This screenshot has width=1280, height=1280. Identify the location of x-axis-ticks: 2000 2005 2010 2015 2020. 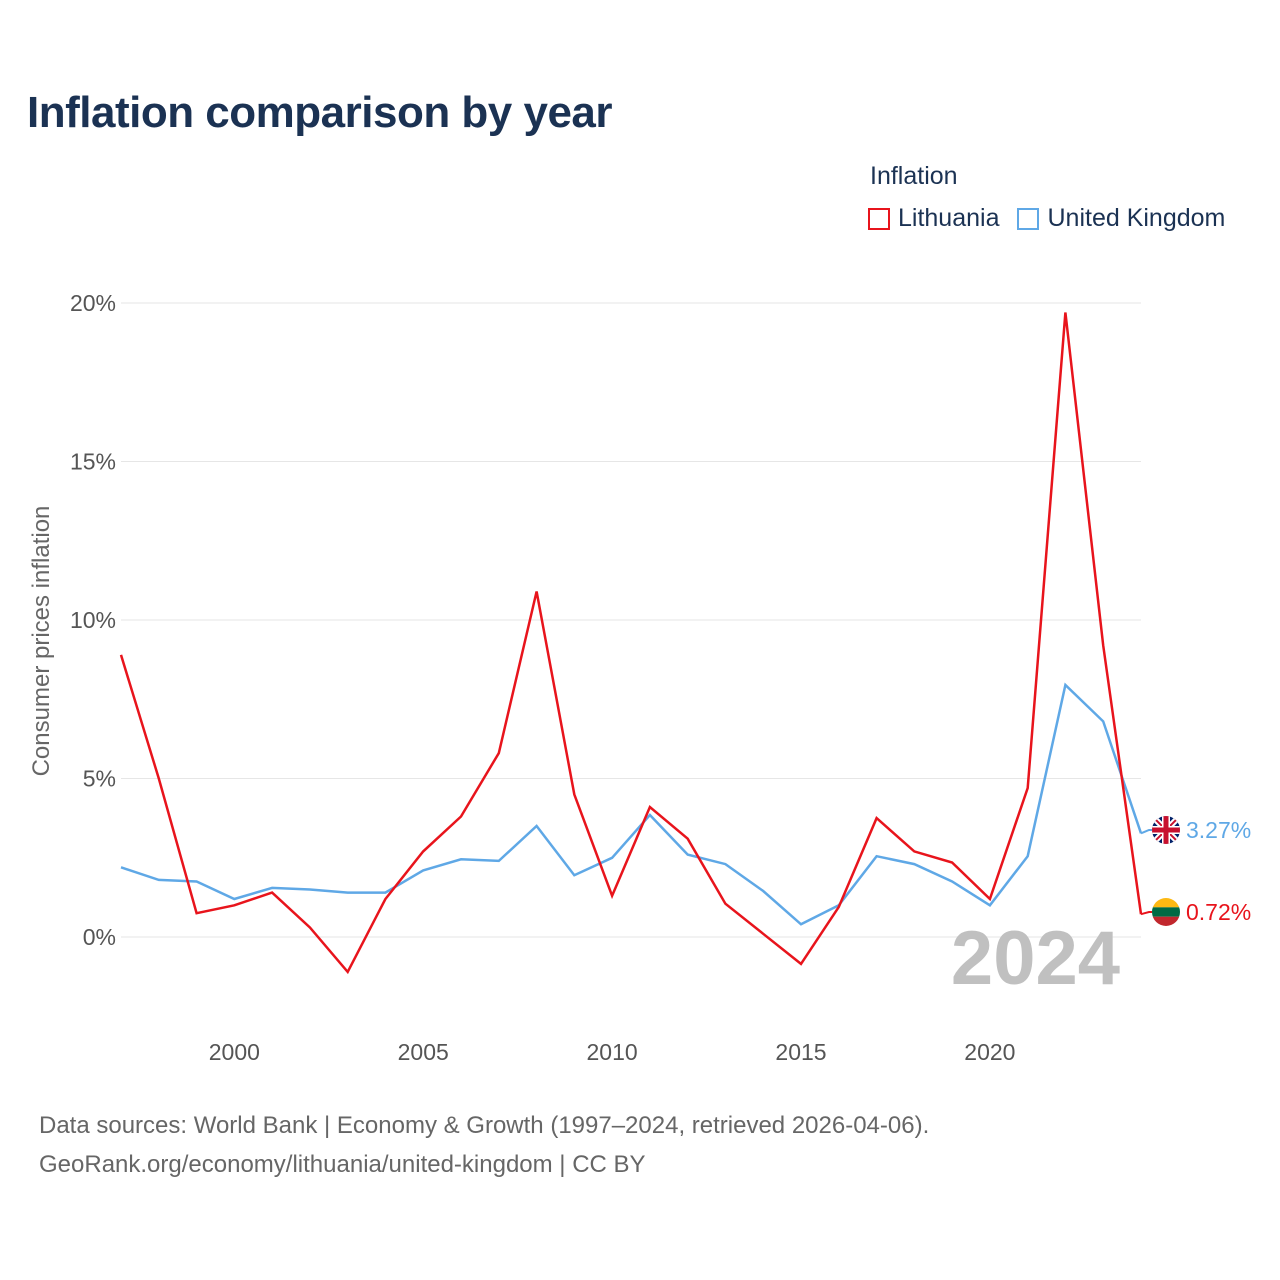
(612, 1052).